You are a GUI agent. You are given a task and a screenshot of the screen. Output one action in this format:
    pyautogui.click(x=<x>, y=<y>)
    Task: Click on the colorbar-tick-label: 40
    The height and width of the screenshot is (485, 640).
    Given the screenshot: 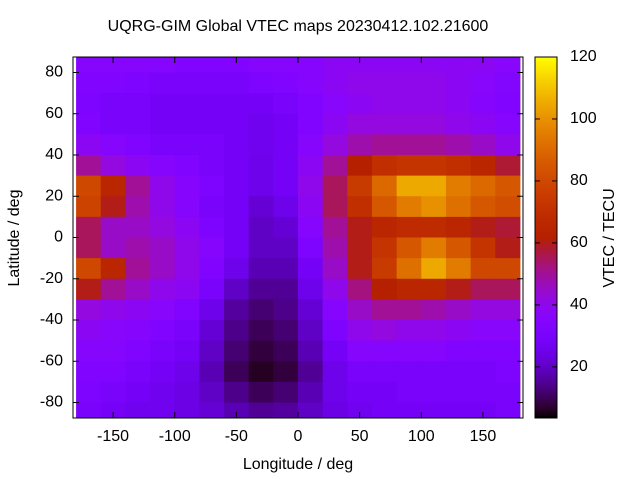 What is the action you would take?
    pyautogui.click(x=579, y=304)
    